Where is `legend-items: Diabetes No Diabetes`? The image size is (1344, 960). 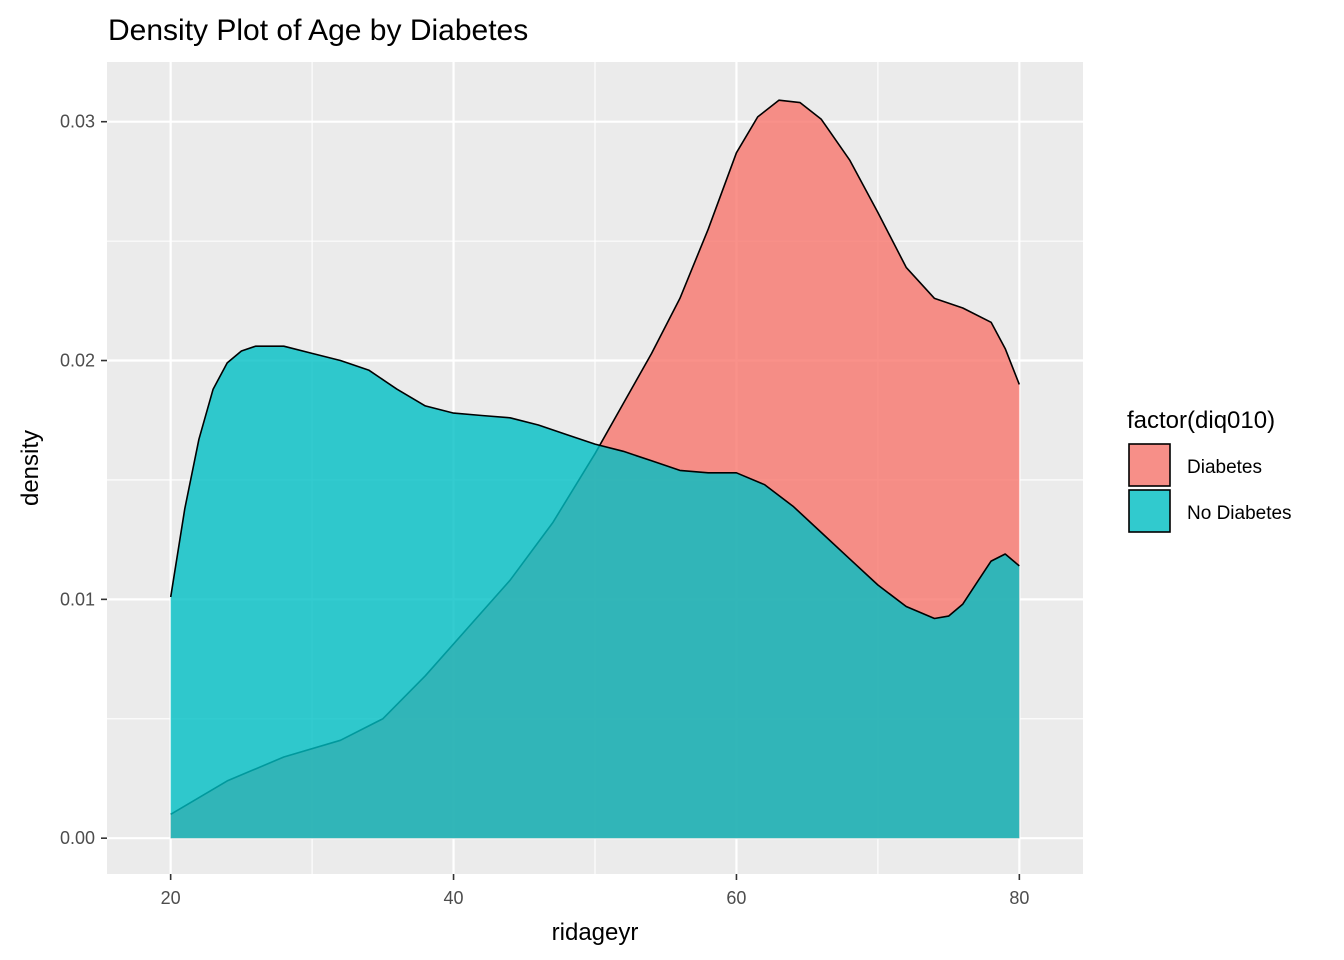 legend-items: Diabetes No Diabetes is located at coordinates (1210, 488).